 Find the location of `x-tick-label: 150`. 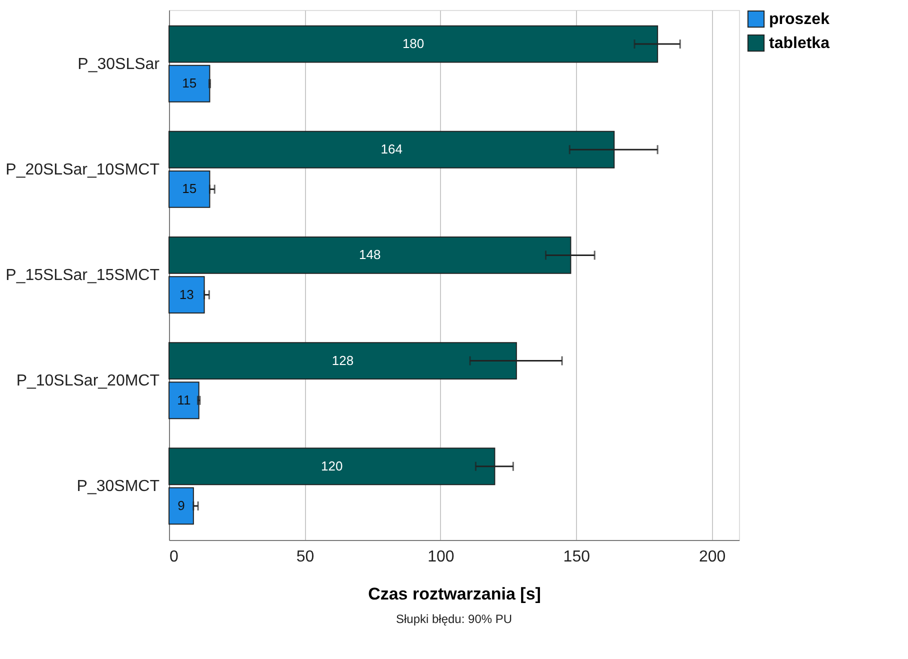

x-tick-label: 150 is located at coordinates (576, 557).